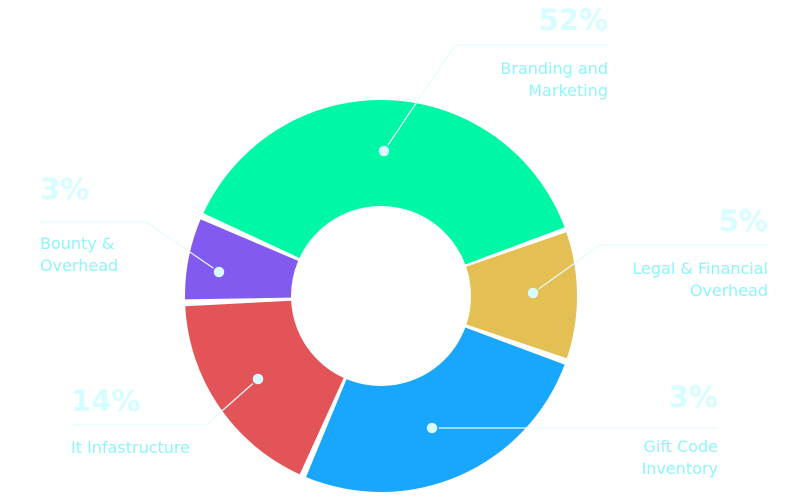  Describe the element at coordinates (219, 272) in the screenshot. I see `callout-dot-bounty` at that location.